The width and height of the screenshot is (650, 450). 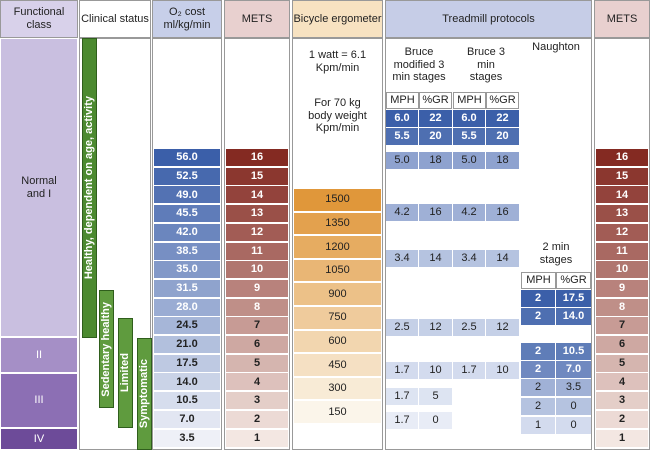 I want to click on o2-cost-cell: 28.0, so click(x=187, y=307).